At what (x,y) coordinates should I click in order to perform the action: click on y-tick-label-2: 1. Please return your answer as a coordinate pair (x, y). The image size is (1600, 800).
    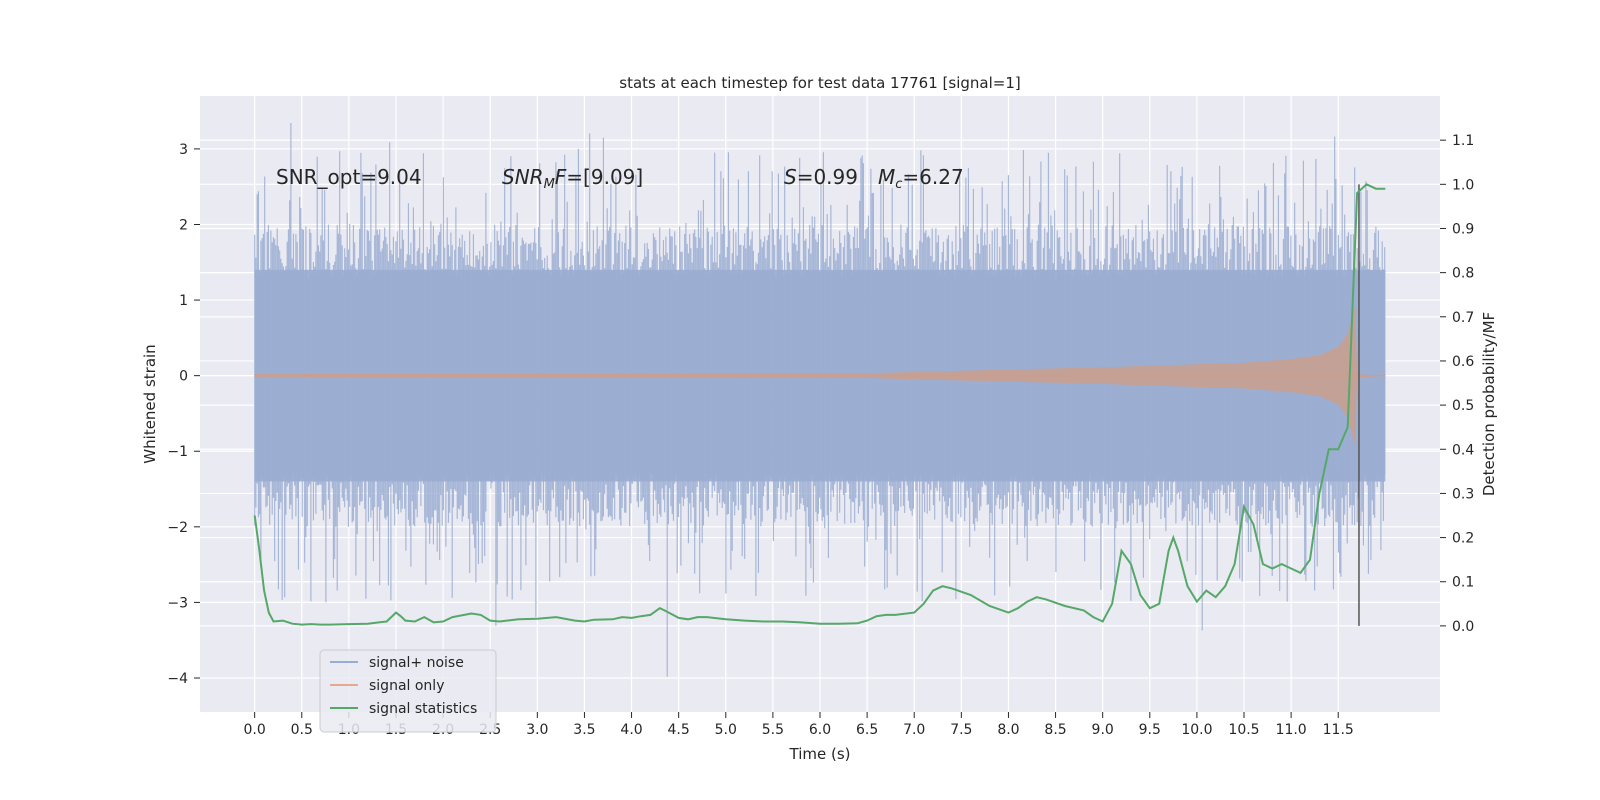
    Looking at the image, I should click on (183, 301).